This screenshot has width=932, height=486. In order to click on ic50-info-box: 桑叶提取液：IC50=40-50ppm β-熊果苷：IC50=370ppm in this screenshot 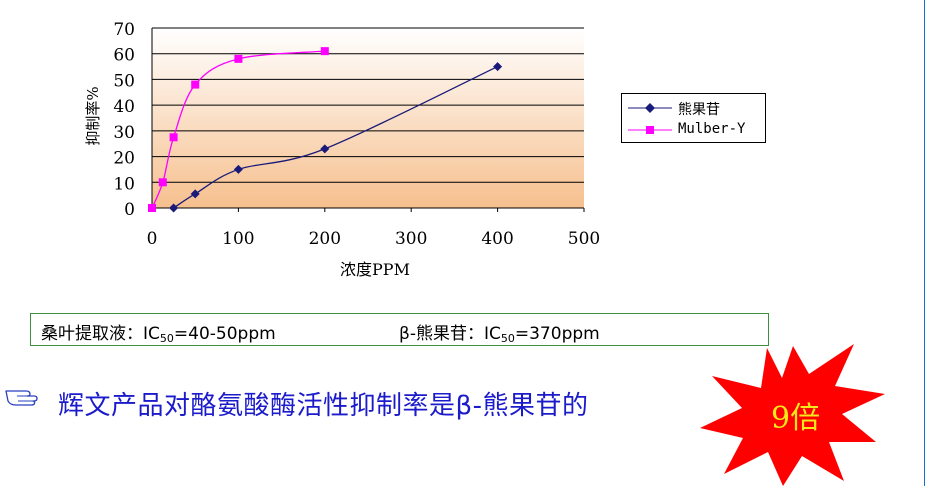, I will do `click(399, 329)`.